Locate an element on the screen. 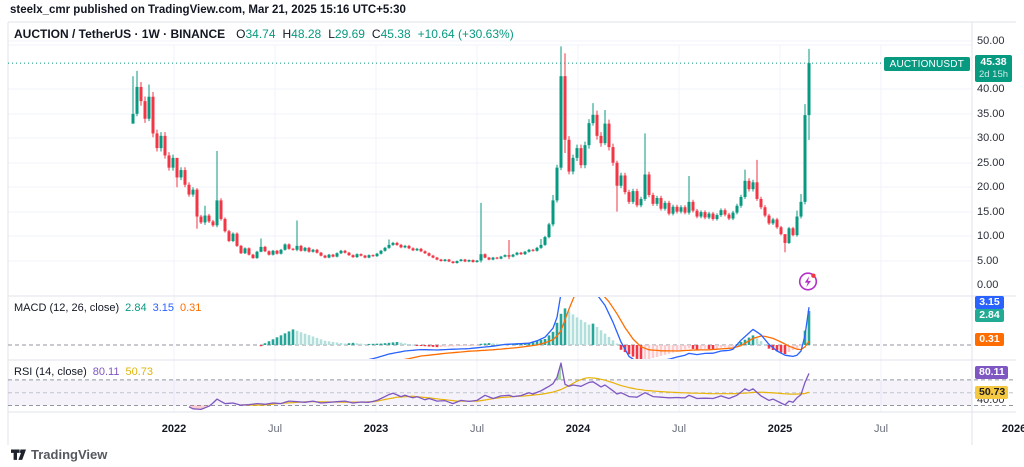 The height and width of the screenshot is (467, 1024). tradingview-logo-icon is located at coordinates (18, 454).